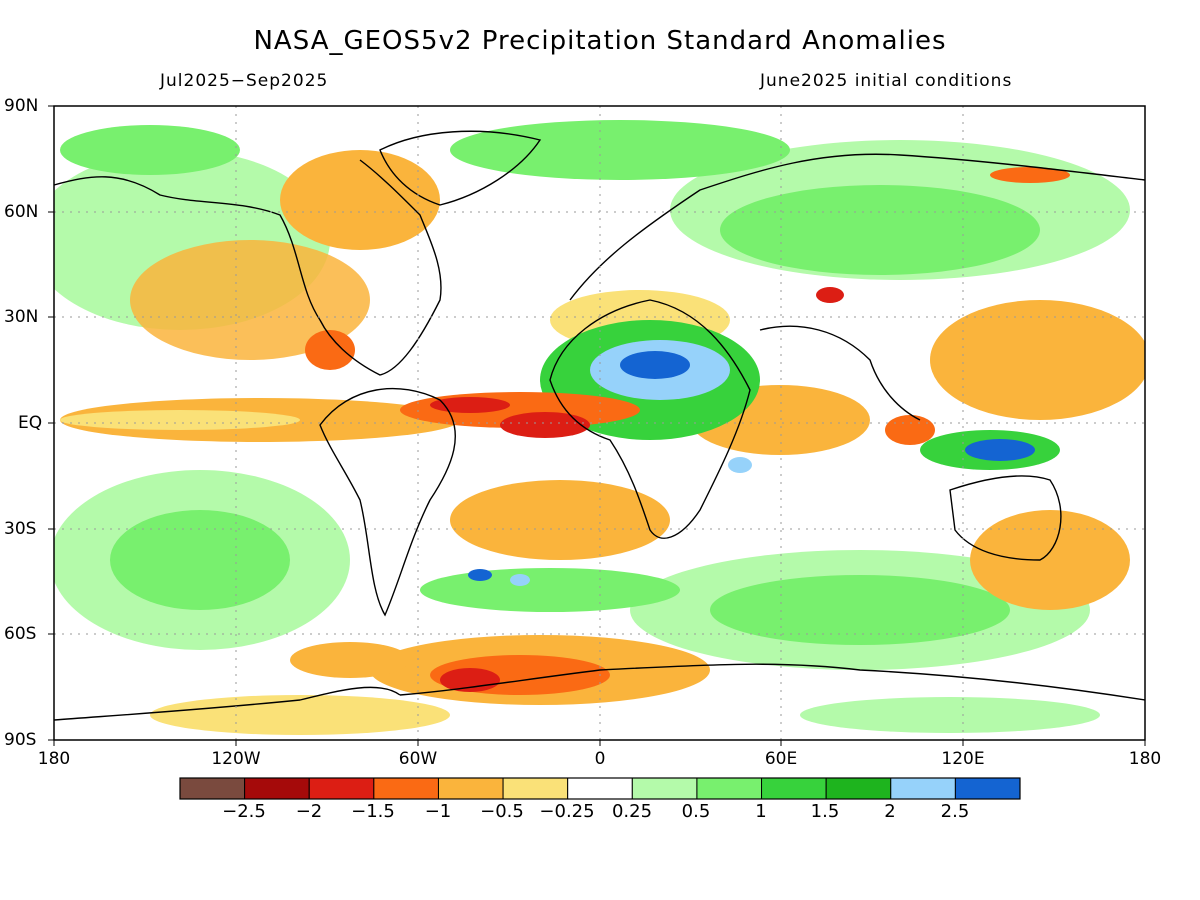 This screenshot has width=1200, height=900. I want to click on legend-label: −1, so click(438, 811).